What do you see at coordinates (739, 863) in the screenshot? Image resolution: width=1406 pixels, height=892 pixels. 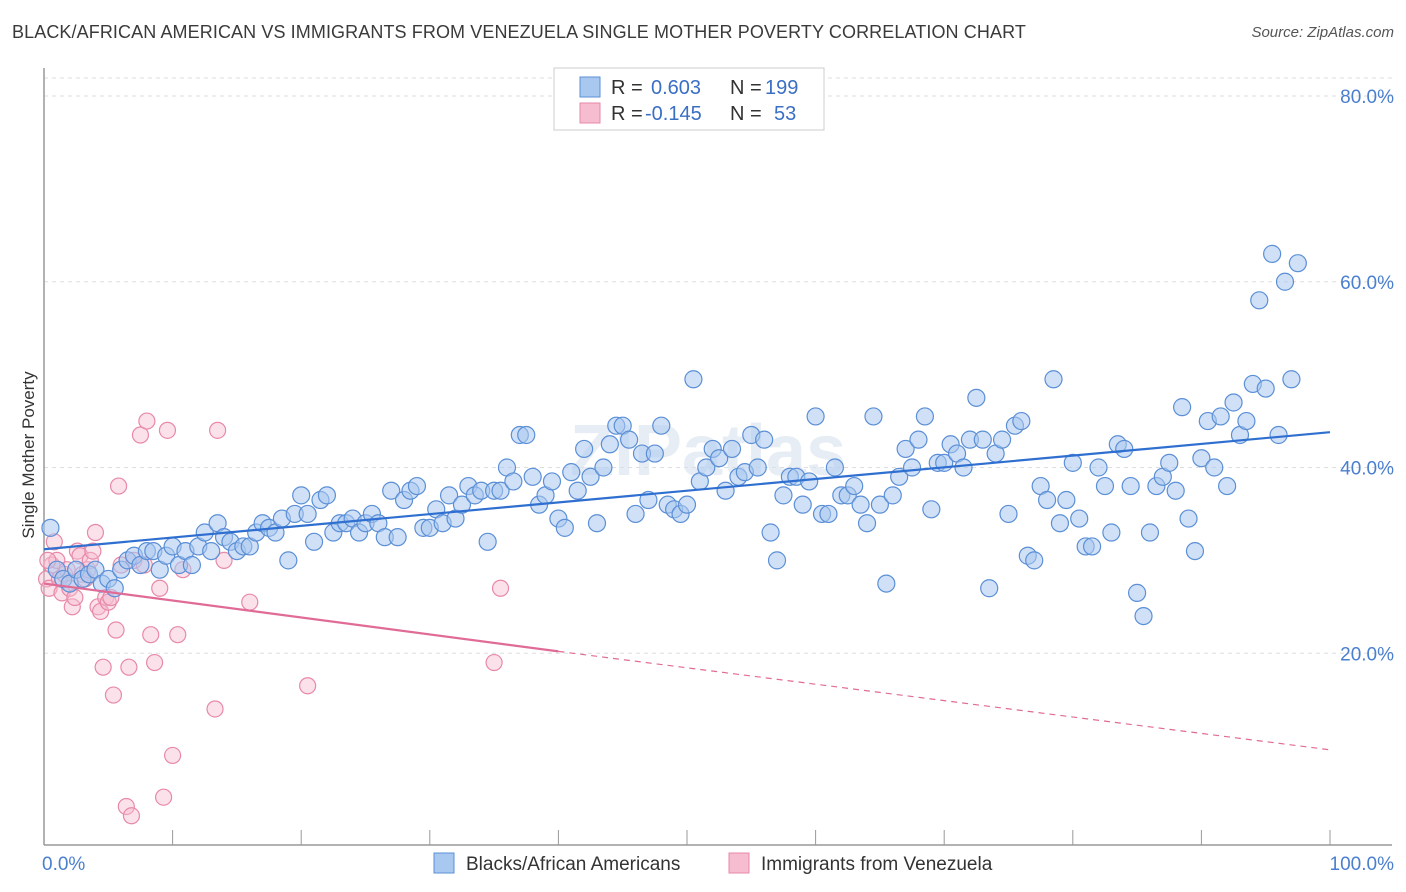 I see `bottom-legend-swatch-pink` at bounding box center [739, 863].